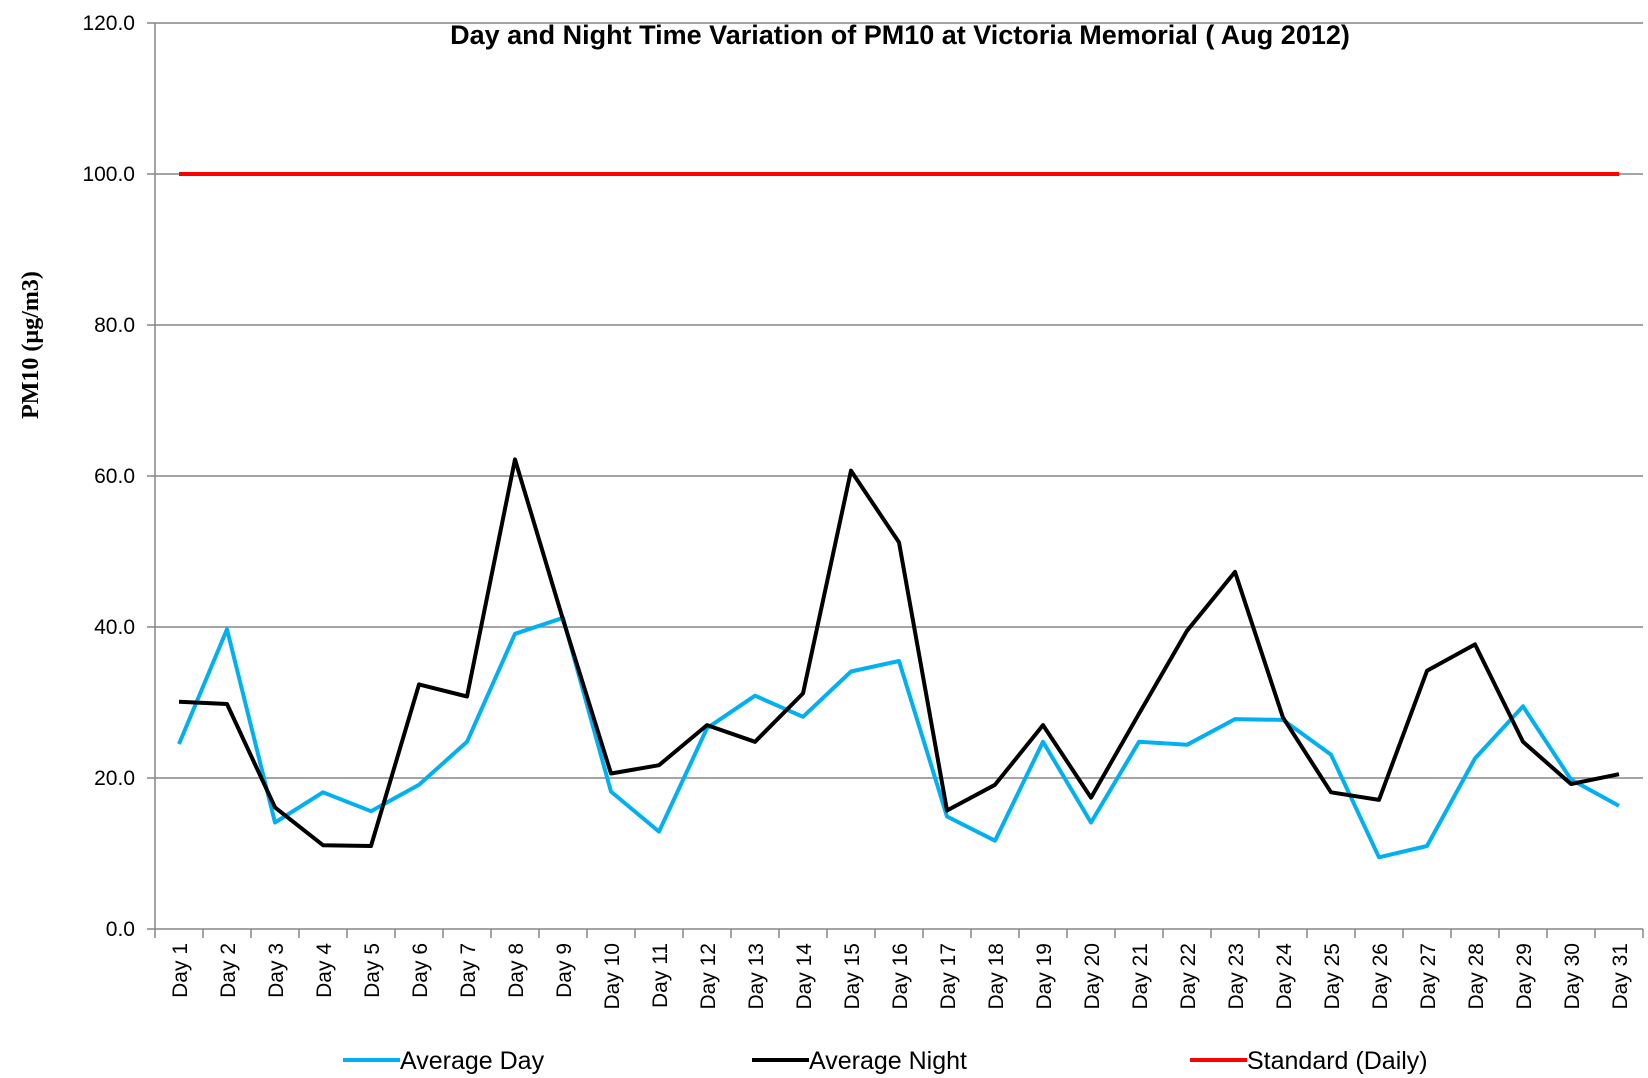 Image resolution: width=1648 pixels, height=1078 pixels. Describe the element at coordinates (114, 627) in the screenshot. I see `y-tick-label: 40.0` at that location.